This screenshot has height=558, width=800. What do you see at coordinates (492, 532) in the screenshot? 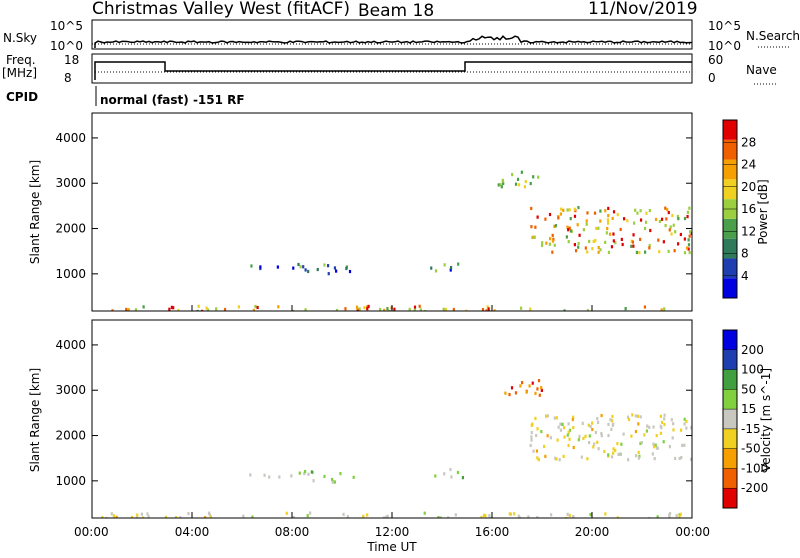
I see `x-tick-label: 16:00` at bounding box center [492, 532].